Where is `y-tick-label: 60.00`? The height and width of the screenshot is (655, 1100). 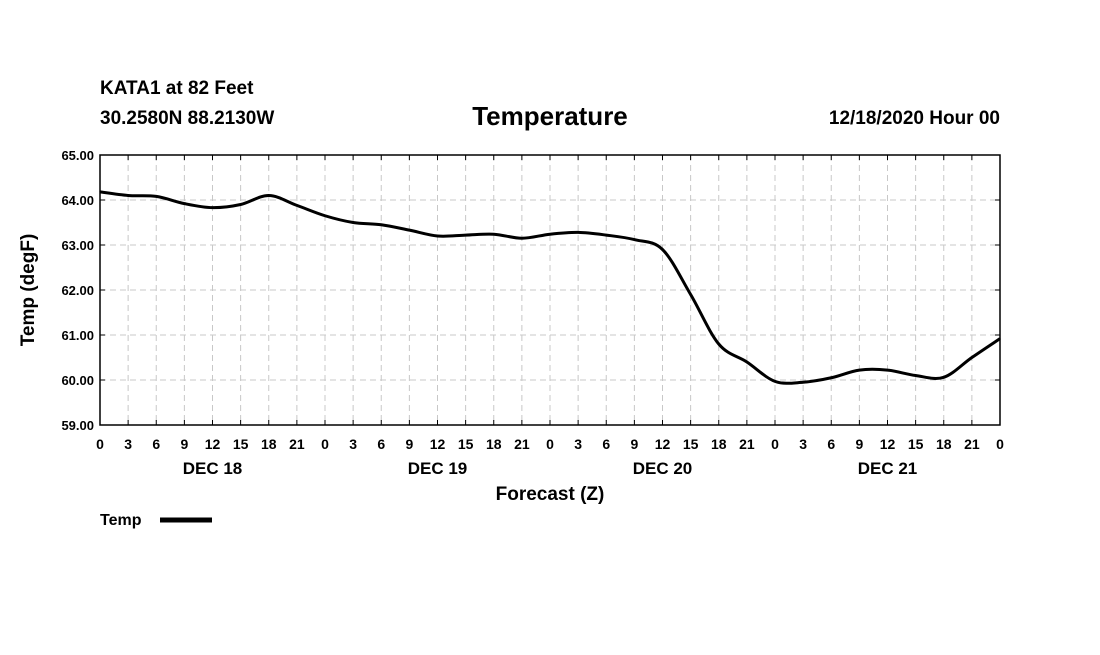
y-tick-label: 60.00 is located at coordinates (77, 380).